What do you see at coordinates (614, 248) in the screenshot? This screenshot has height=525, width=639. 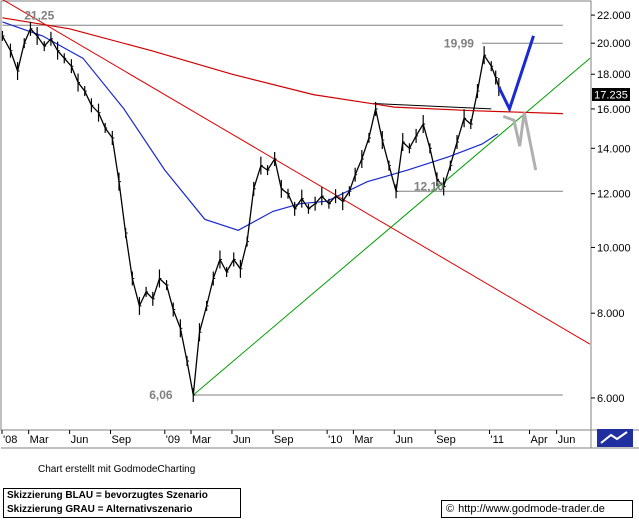 I see `y-tick-label: 10.000` at bounding box center [614, 248].